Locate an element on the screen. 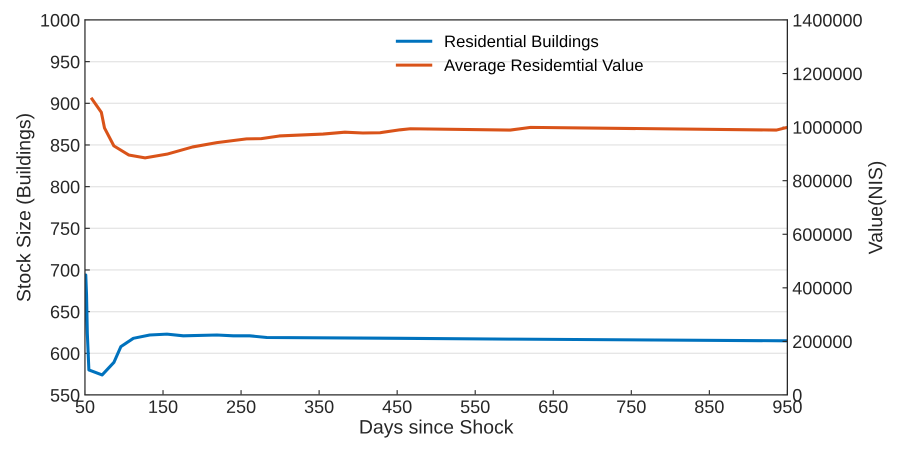  y-tick-label: 650 is located at coordinates (65, 312).